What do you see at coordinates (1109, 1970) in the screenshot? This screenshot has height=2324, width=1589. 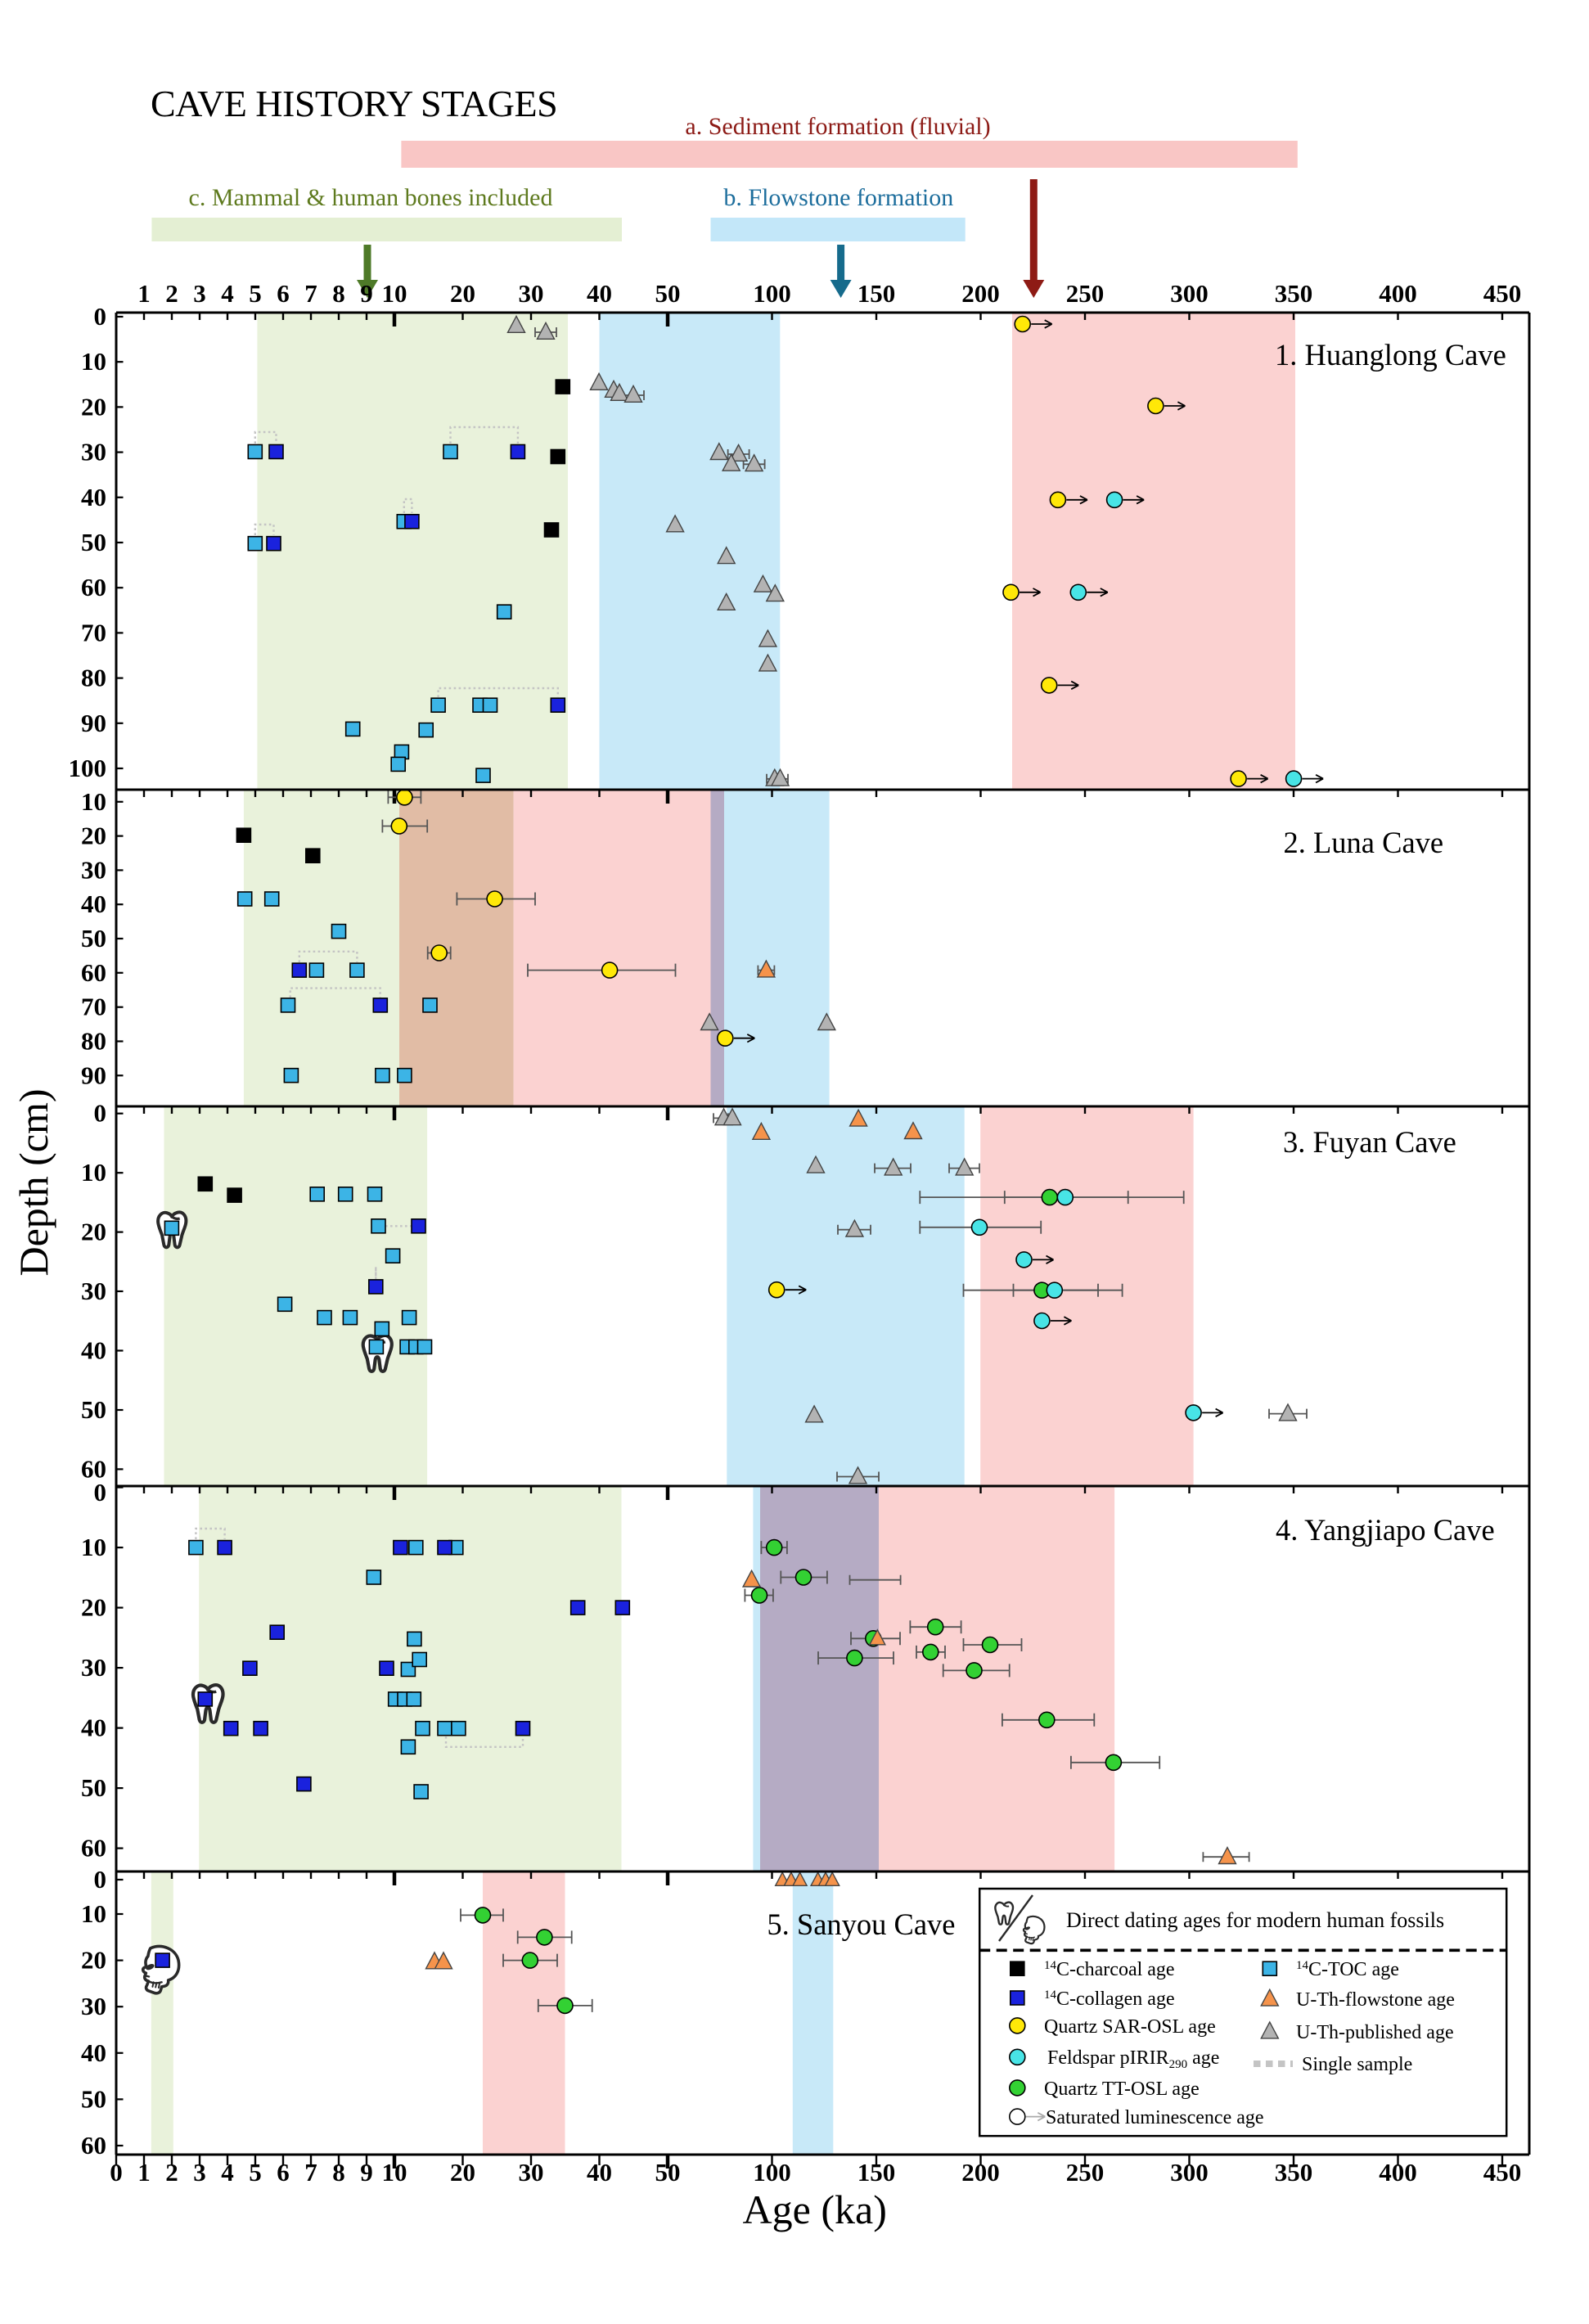 I see `svg-text: 14C-charcoal age` at bounding box center [1109, 1970].